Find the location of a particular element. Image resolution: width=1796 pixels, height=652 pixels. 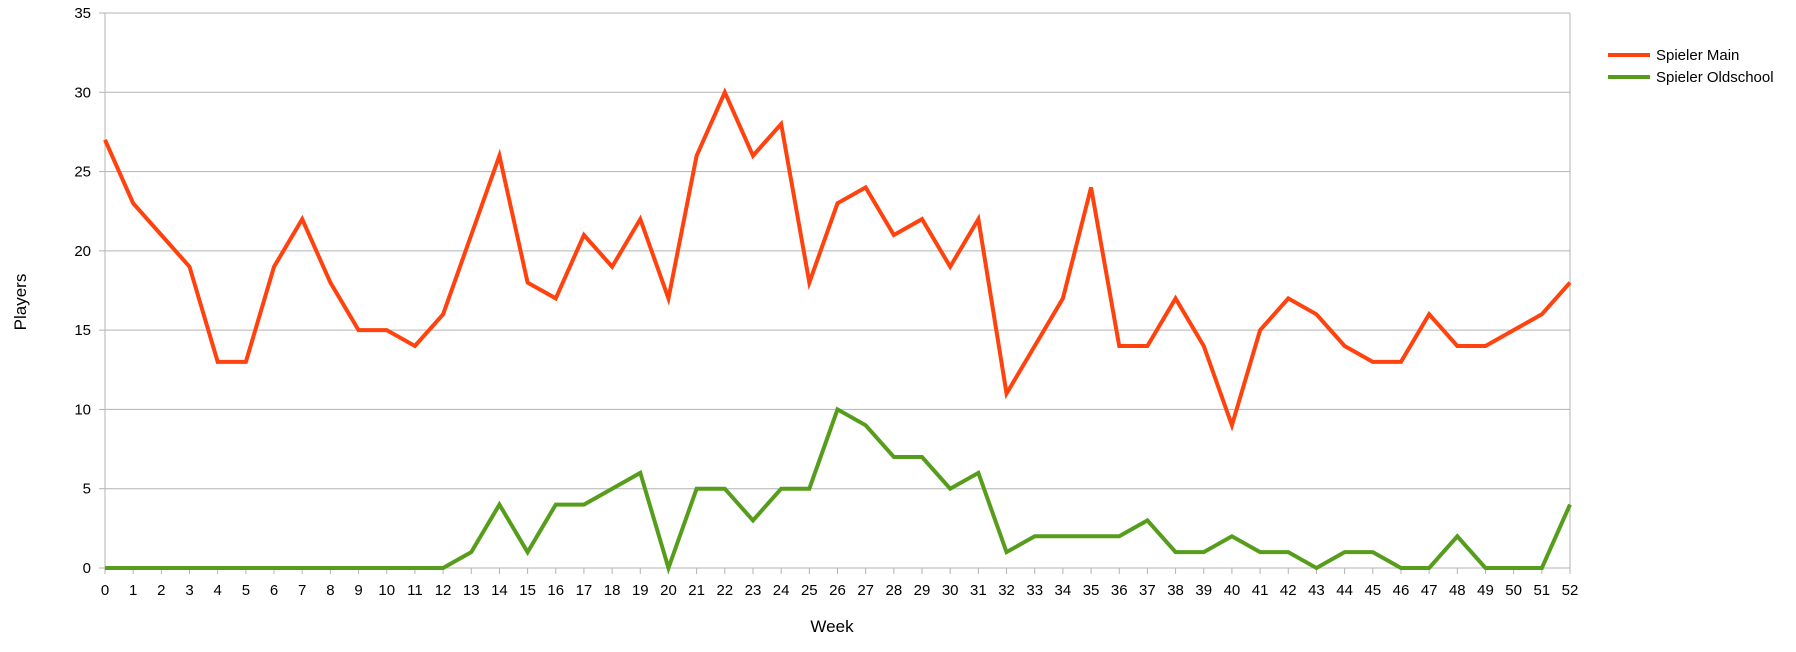

x-tick-label: 52 is located at coordinates (1570, 590).